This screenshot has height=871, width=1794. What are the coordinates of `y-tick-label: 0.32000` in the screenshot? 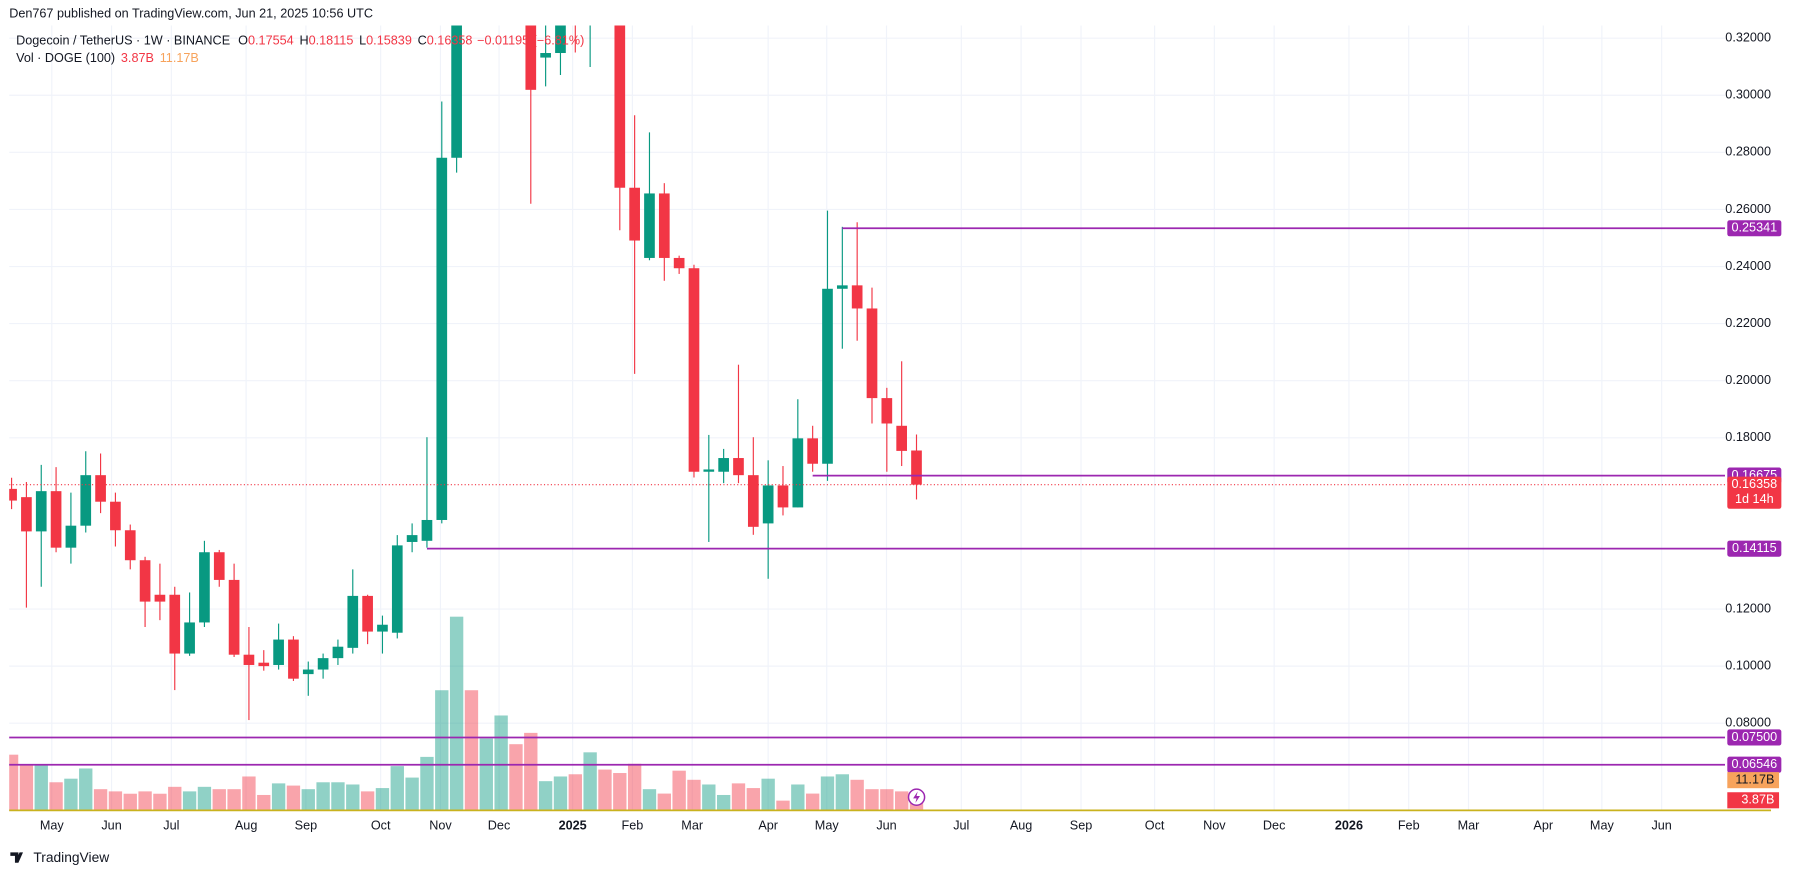 It's located at (1748, 38).